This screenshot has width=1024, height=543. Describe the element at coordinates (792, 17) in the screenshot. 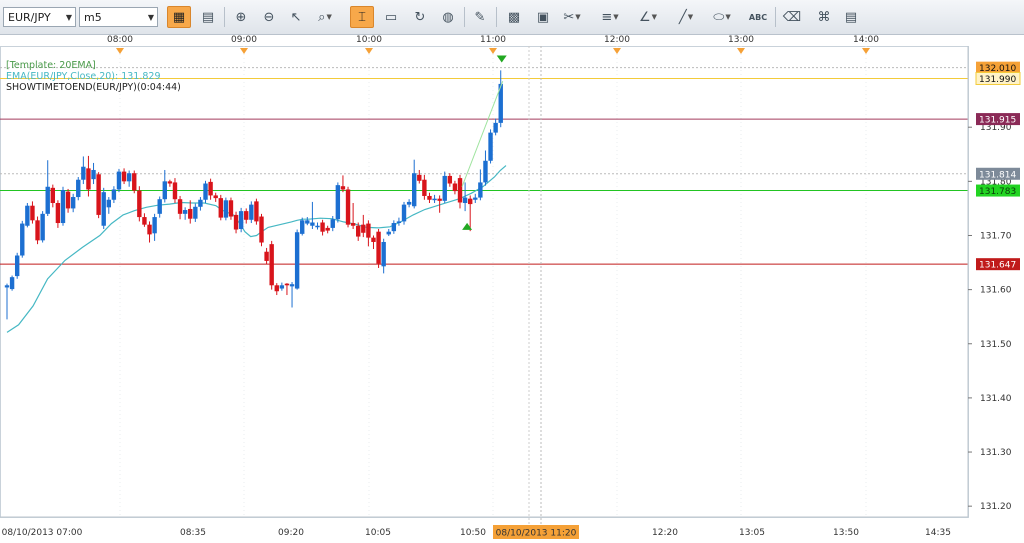

I see `eraser-button: ⌫` at that location.